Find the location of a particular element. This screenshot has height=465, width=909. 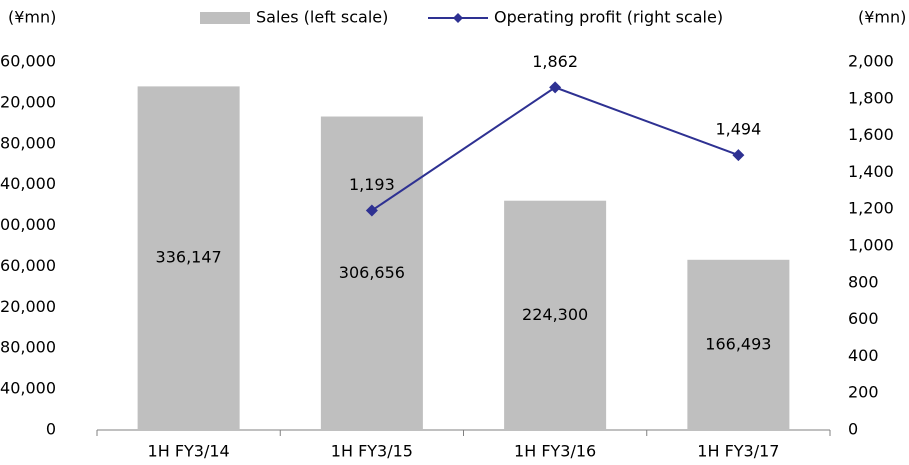

bar-value-label: 306,656 is located at coordinates (372, 272).